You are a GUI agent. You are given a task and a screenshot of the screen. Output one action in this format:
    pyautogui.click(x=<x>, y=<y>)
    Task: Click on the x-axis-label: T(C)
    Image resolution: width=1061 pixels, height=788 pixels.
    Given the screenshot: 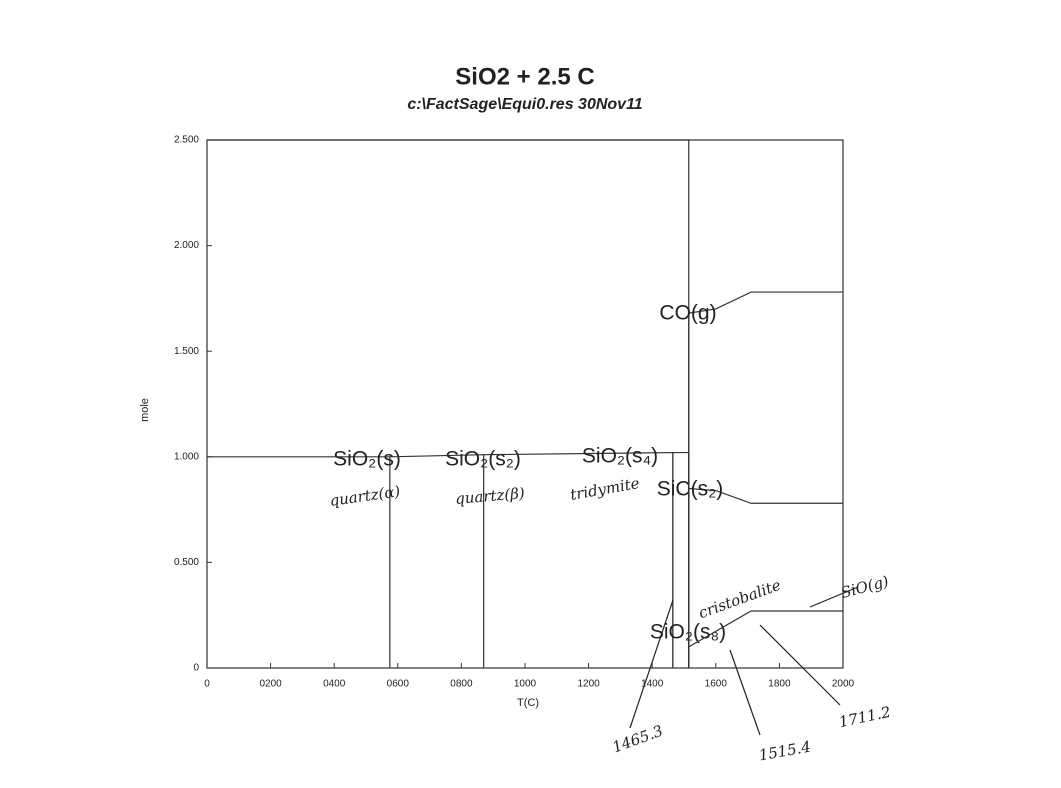 What is the action you would take?
    pyautogui.click(x=528, y=703)
    